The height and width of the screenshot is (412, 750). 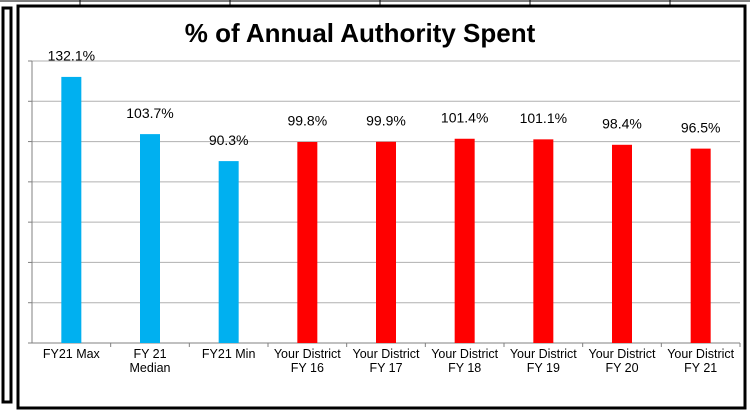 I want to click on data-label: 132.1%, so click(x=71, y=56).